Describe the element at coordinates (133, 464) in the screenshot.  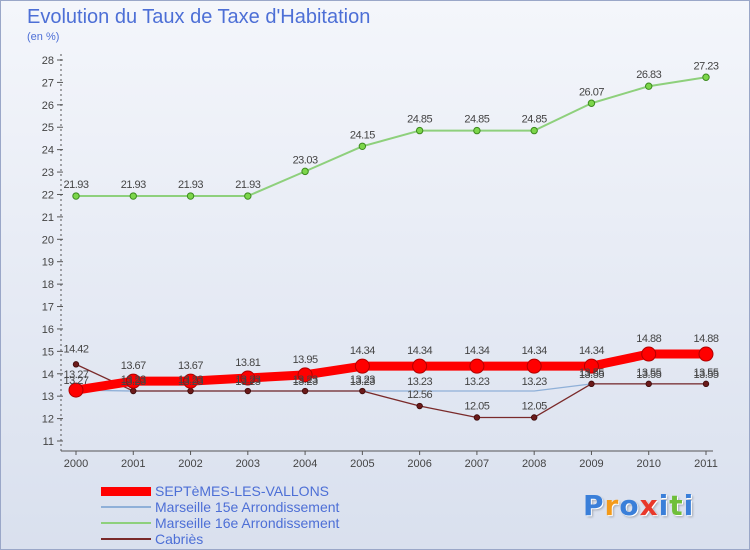
I see `x-tick-label: 2001` at that location.